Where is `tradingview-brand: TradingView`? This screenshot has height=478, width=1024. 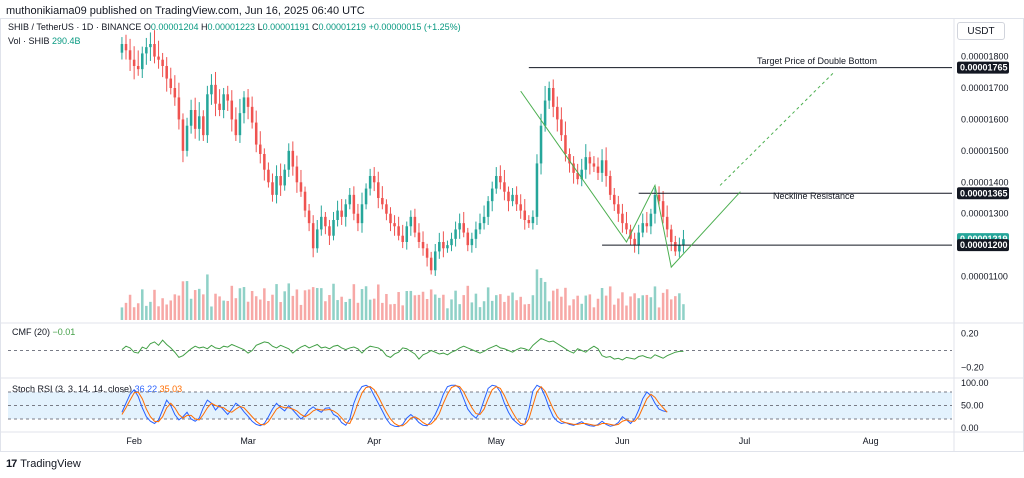
tradingview-brand: TradingView is located at coordinates (50, 464).